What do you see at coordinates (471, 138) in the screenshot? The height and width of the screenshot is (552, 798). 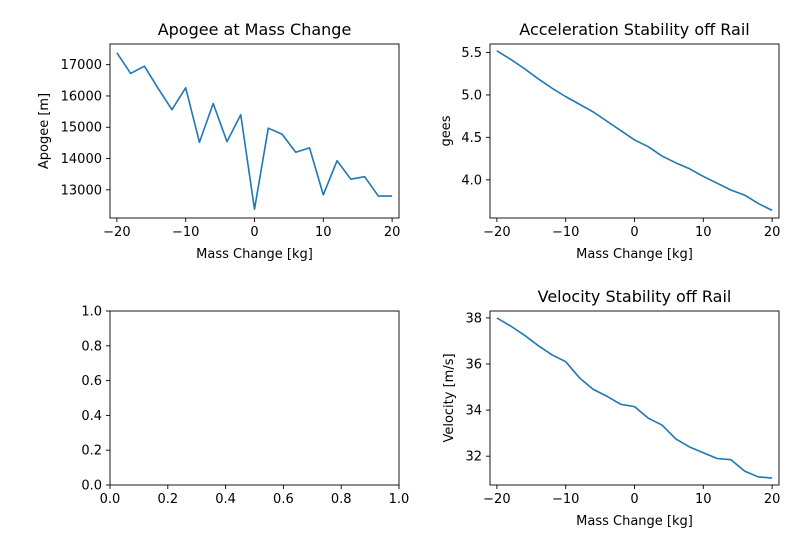 I see `y-tick-label: 4.5` at bounding box center [471, 138].